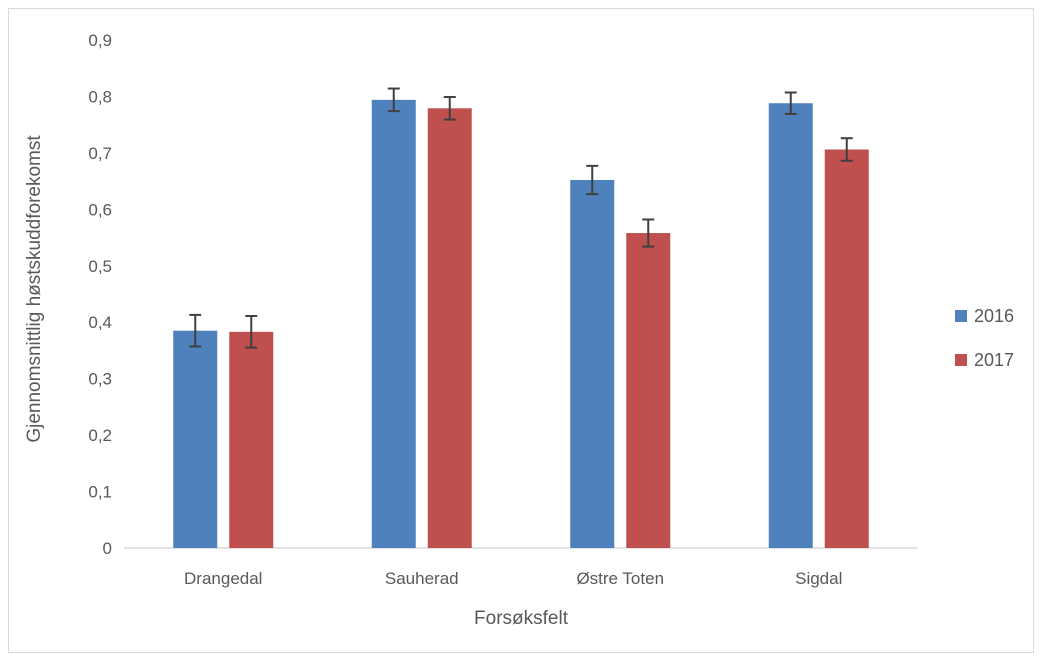 Image resolution: width=1040 pixels, height=659 pixels. I want to click on y-tick-label: 0, so click(107, 548).